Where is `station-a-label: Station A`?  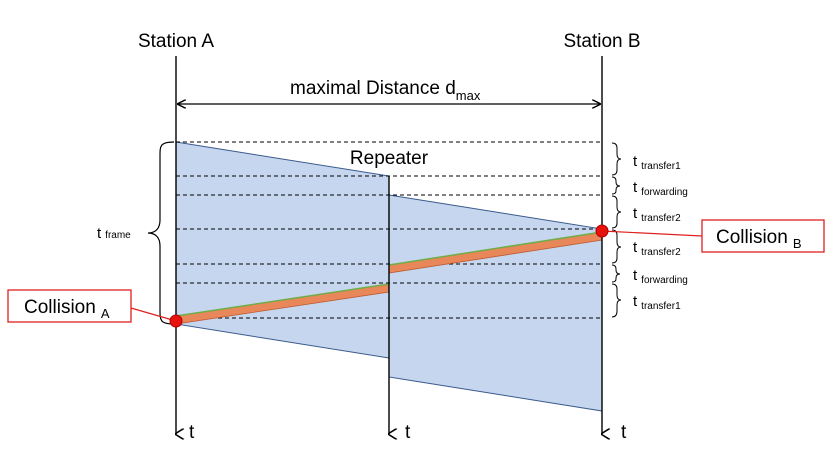
station-a-label: Station A is located at coordinates (176, 41).